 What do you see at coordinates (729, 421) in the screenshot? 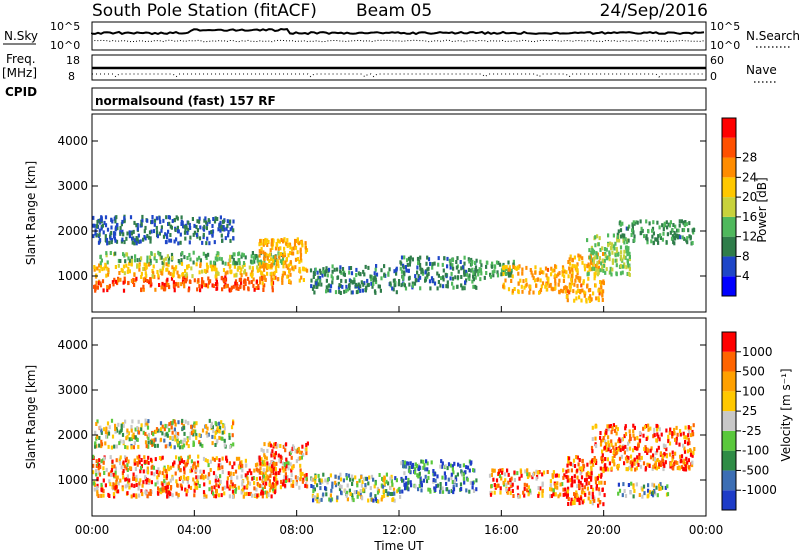
I see `colorbar-segment` at bounding box center [729, 421].